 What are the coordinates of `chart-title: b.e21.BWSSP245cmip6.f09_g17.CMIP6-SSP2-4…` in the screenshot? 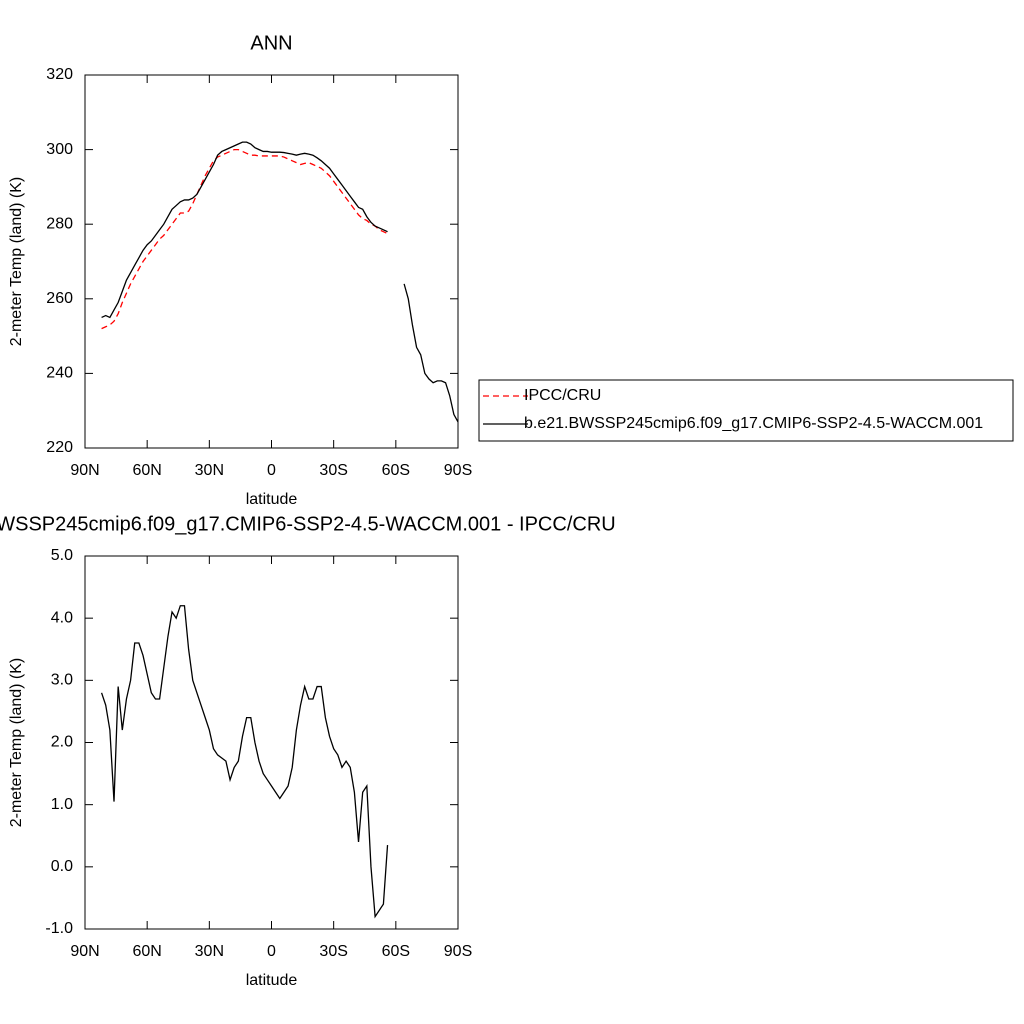 It's located at (308, 524).